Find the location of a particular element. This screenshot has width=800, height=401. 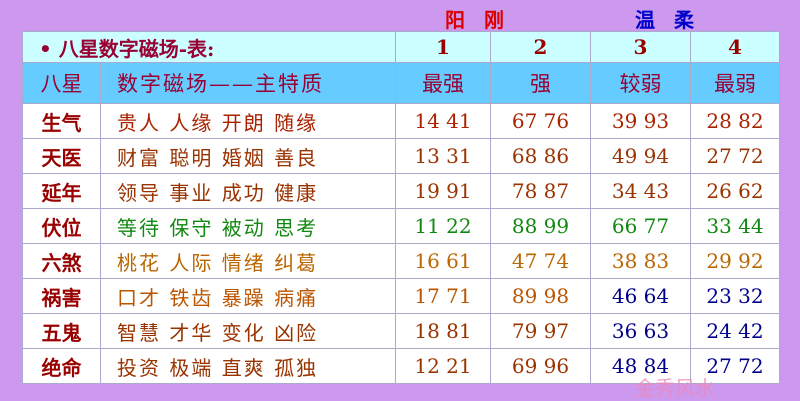

yang-label: 阳 刚 is located at coordinates (477, 20).